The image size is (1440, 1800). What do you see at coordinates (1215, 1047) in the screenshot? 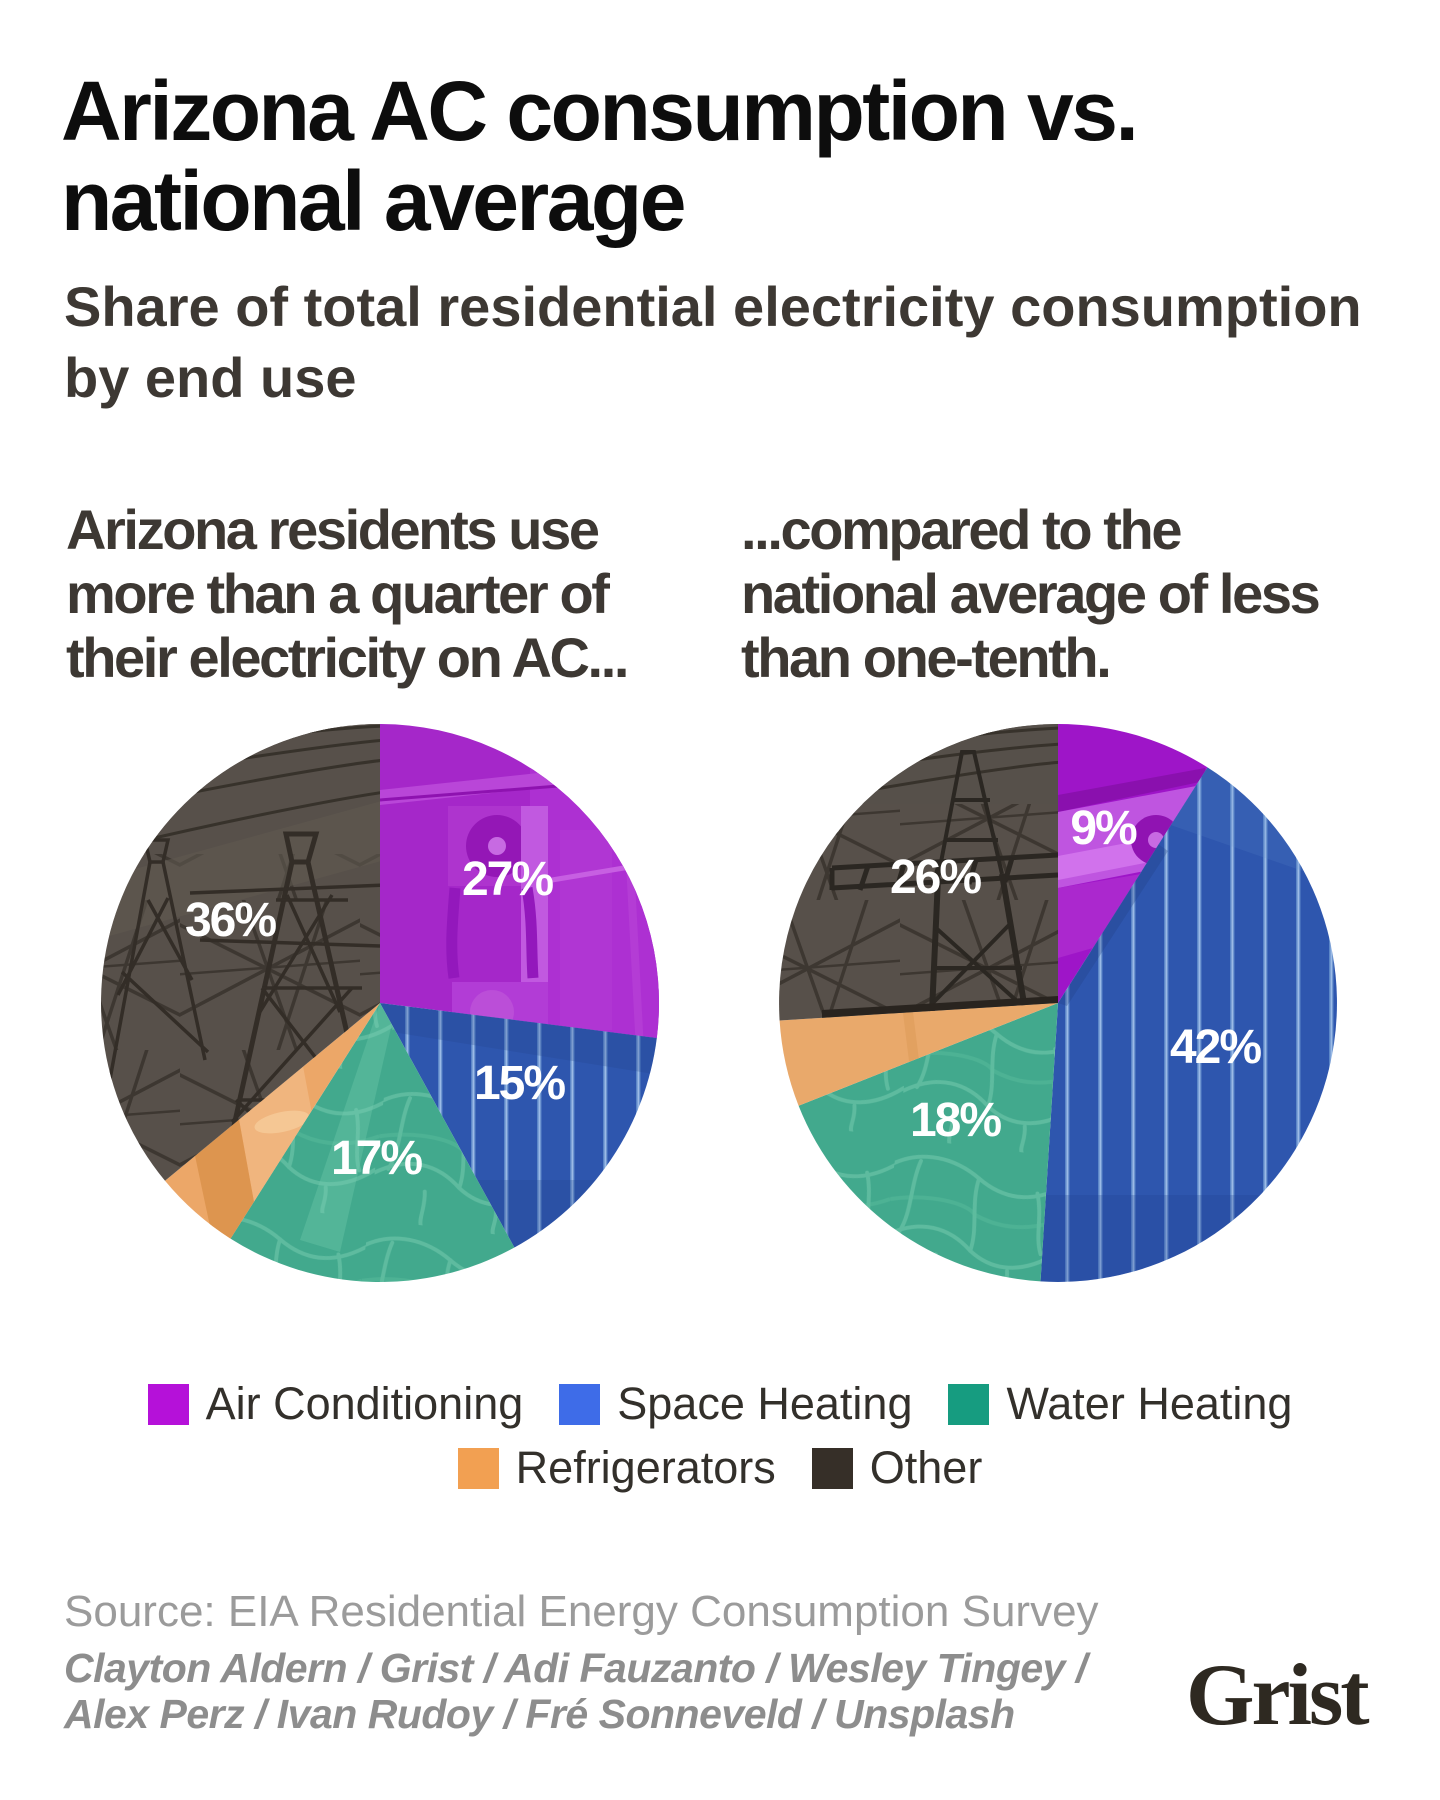
I see `svg-text: 42%` at bounding box center [1215, 1047].